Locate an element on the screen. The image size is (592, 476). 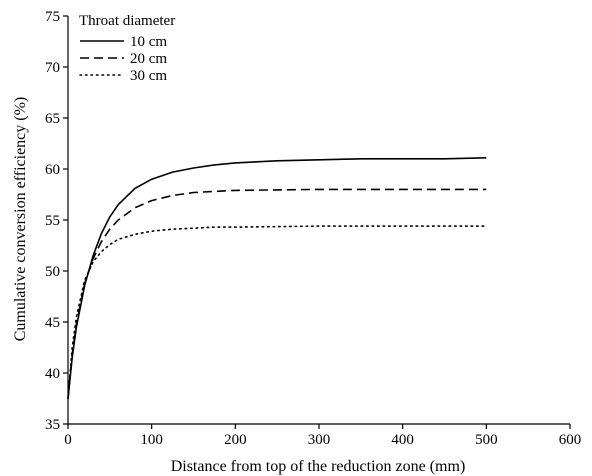
y-ticks: 35 40 45 50 55 60 65 70 75 is located at coordinates (56, 221).